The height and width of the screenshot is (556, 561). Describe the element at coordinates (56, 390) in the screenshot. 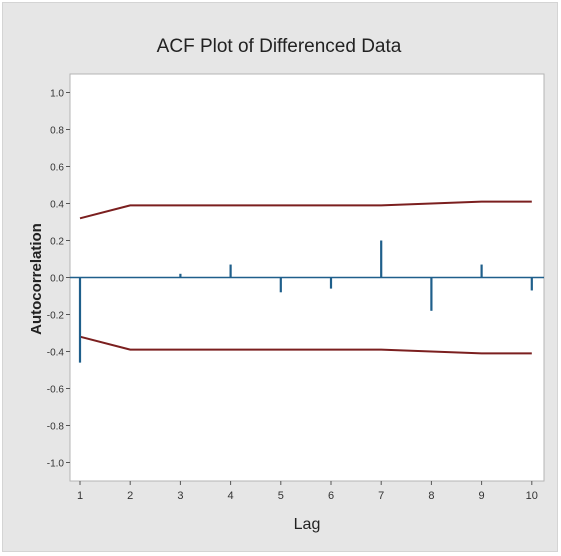

I see `y-tick-label: -0.6` at that location.